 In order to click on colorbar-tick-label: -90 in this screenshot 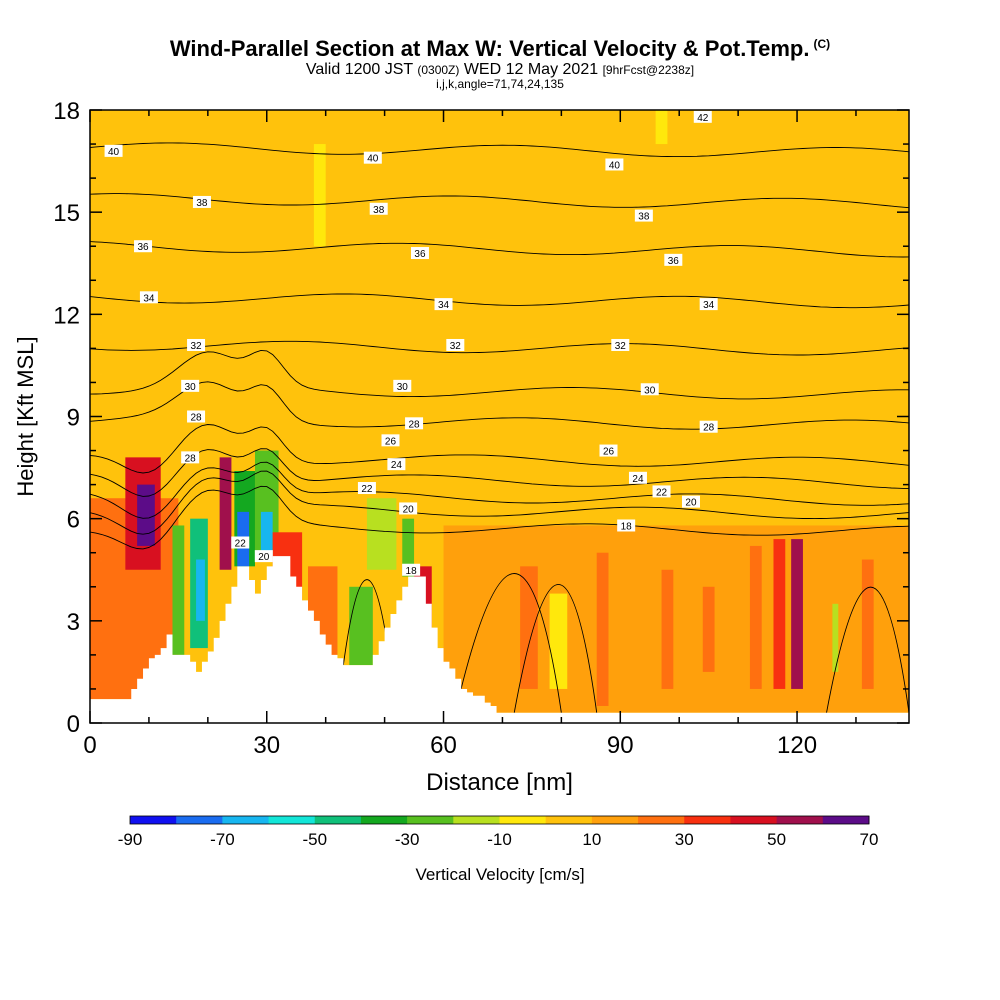, I will do `click(130, 839)`.